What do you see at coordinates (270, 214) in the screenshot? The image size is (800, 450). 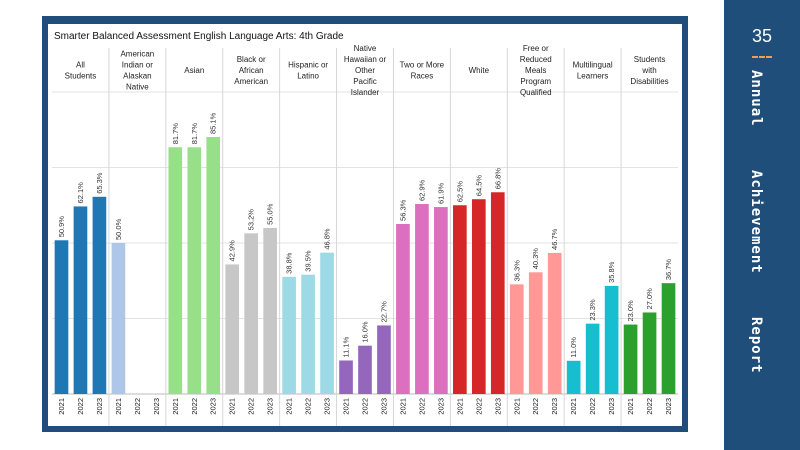 I see `data-label: 55.0%` at bounding box center [270, 214].